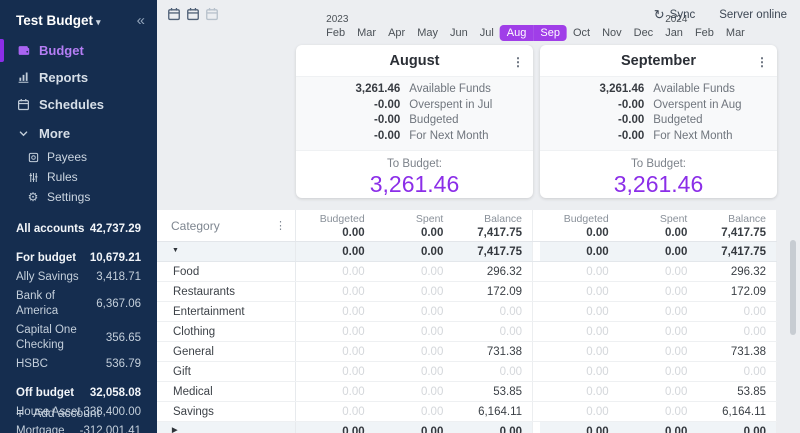 Image resolution: width=800 pixels, height=433 pixels. What do you see at coordinates (676, 312) in the screenshot?
I see `entertainment-spent-m2: 0.00` at bounding box center [676, 312].